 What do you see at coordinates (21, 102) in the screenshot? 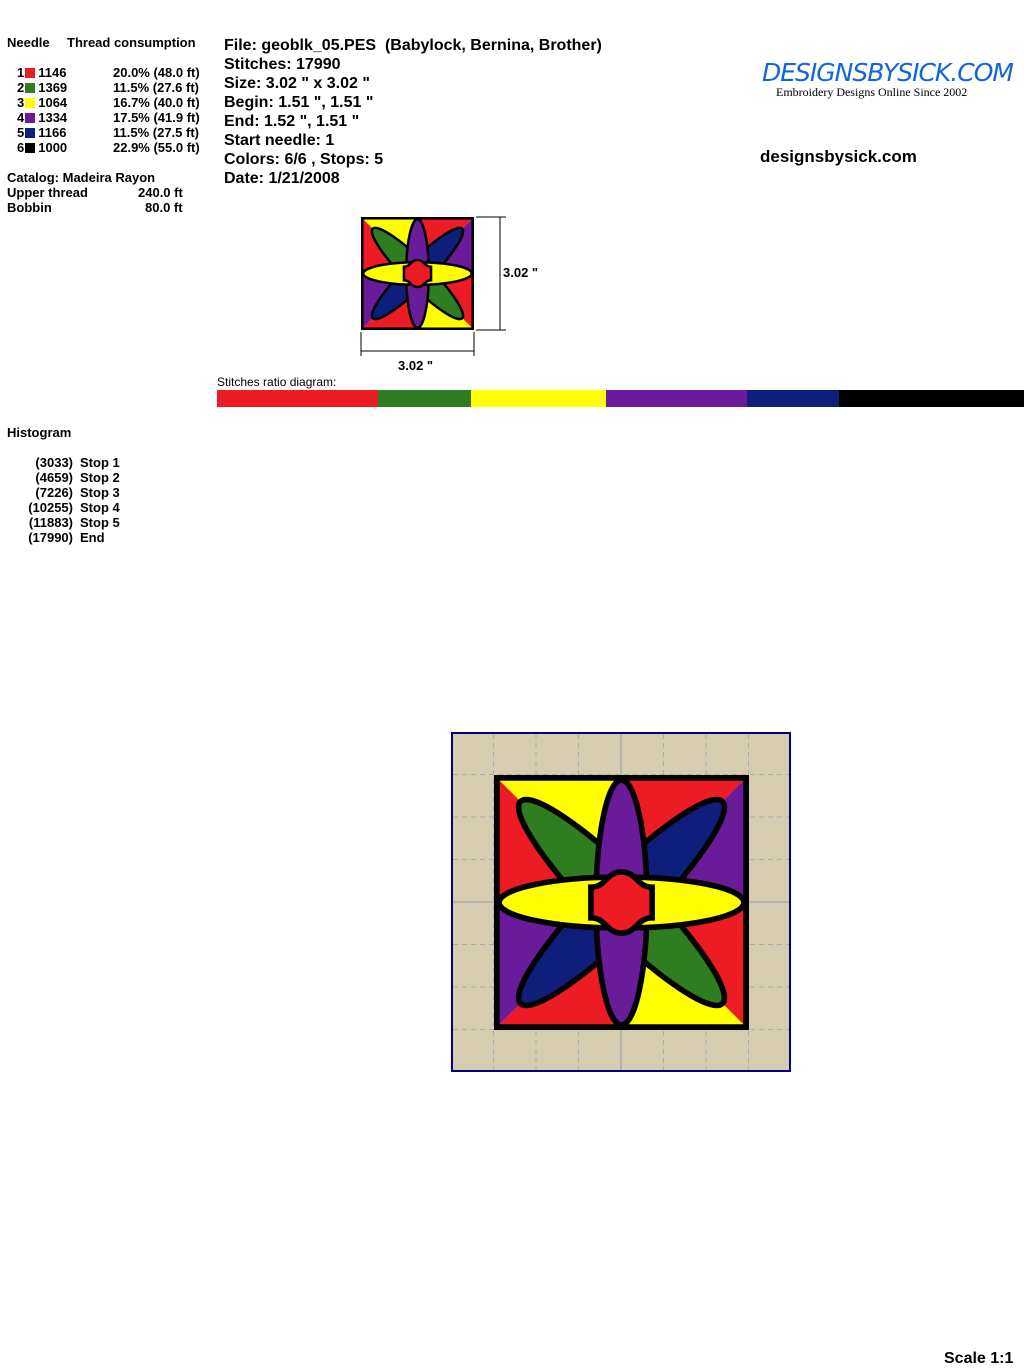
I see `needle-number: 3` at bounding box center [21, 102].